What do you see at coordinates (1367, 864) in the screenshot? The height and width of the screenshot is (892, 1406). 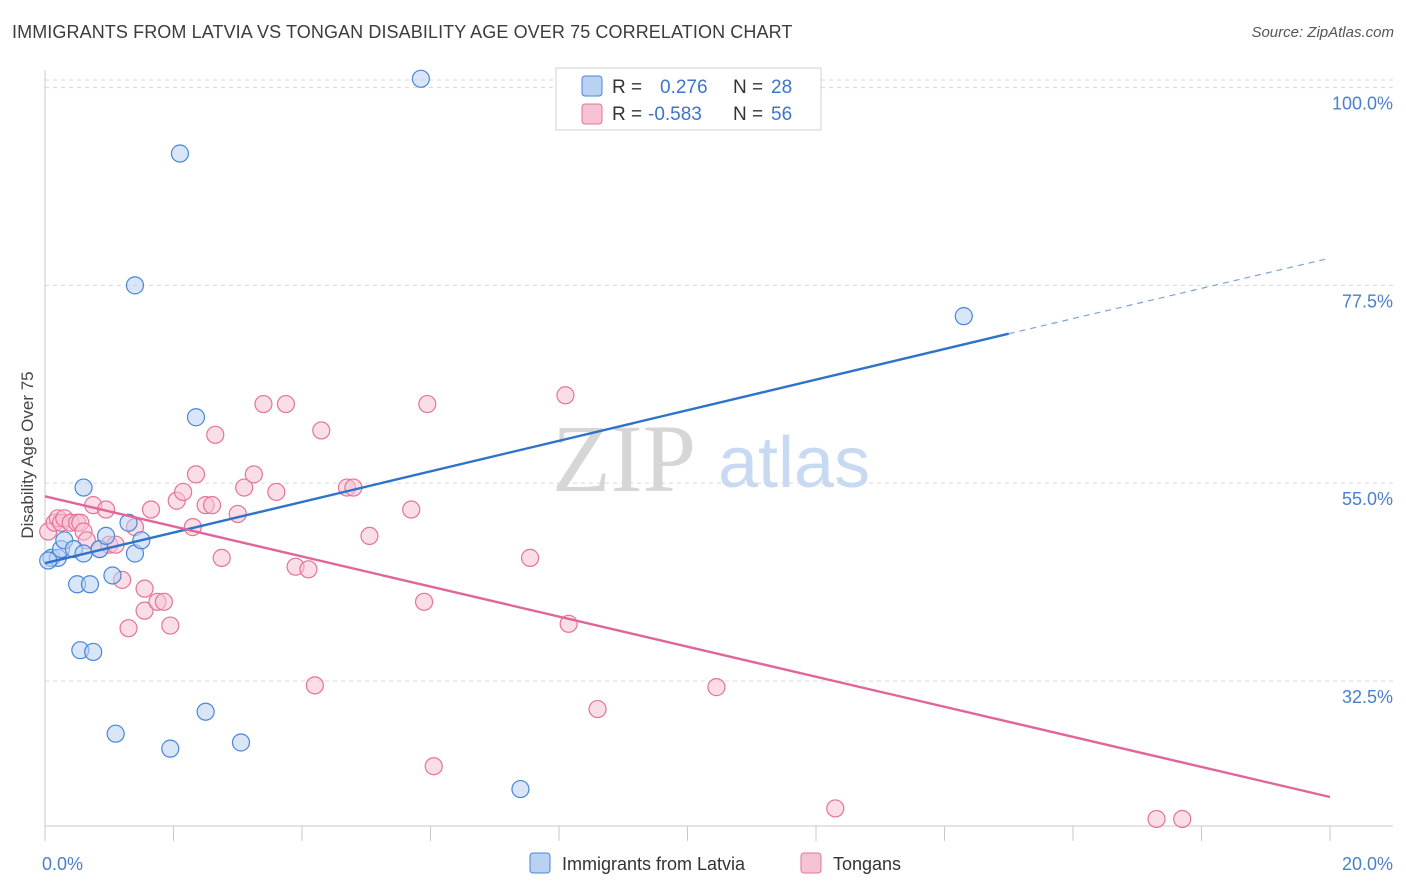 I see `x-tick-label: 20.0%` at bounding box center [1367, 864].